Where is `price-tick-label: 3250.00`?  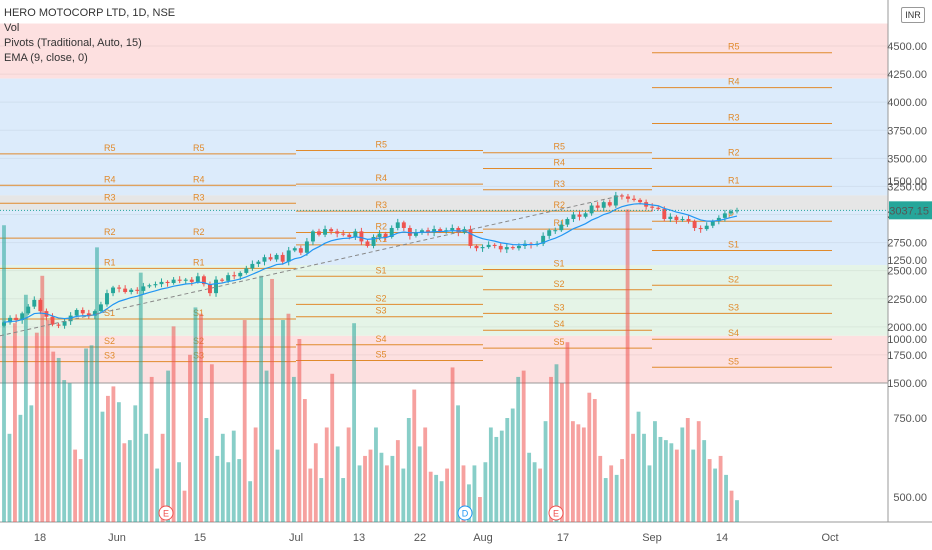
price-tick-label: 3250.00 is located at coordinates (907, 187).